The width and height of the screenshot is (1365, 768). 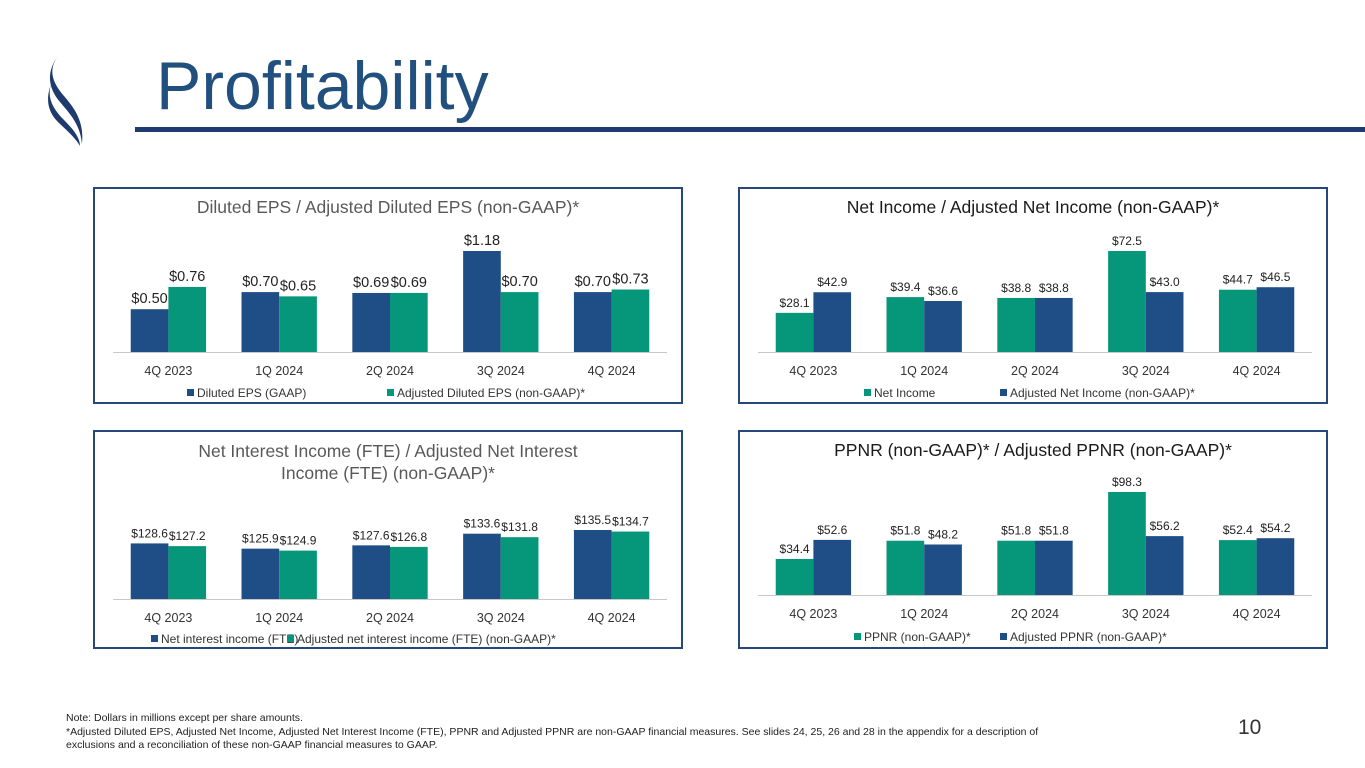 What do you see at coordinates (260, 539) in the screenshot?
I see `data-label: $125.9` at bounding box center [260, 539].